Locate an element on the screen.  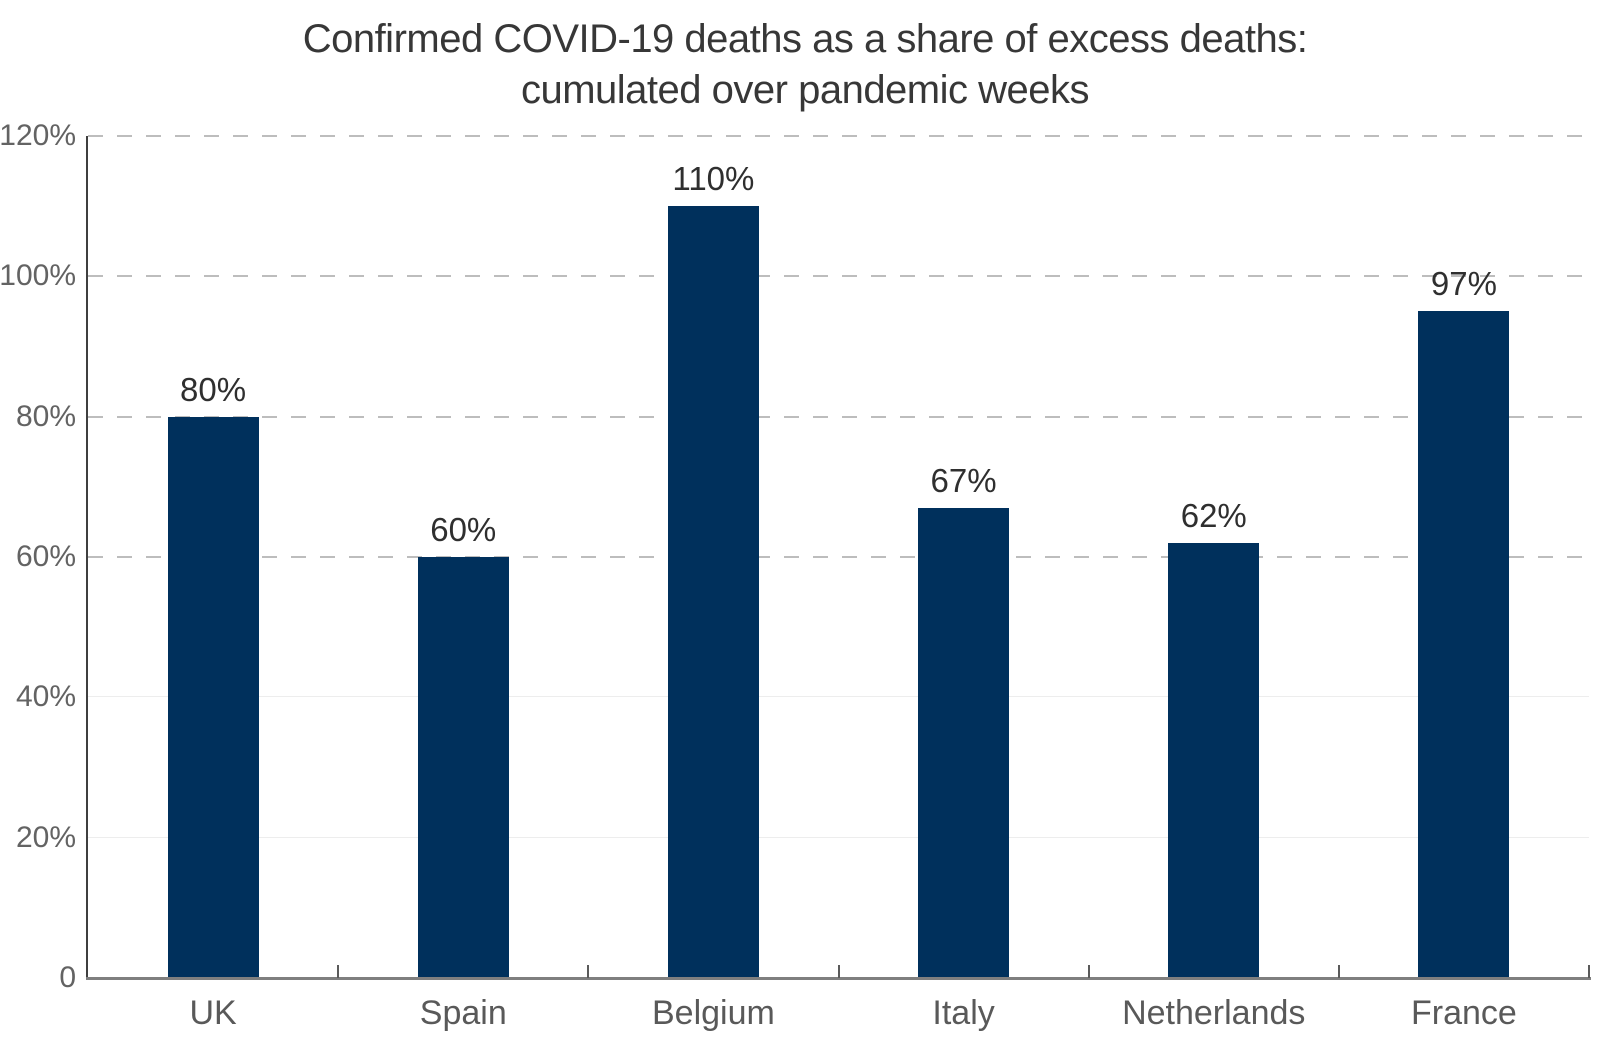
bar-netherlands is located at coordinates (1214, 760).